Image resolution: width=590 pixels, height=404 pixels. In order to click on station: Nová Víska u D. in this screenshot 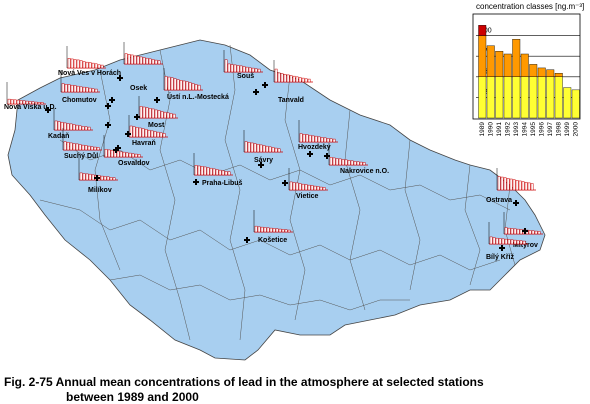, I will do `click(30, 97)`.